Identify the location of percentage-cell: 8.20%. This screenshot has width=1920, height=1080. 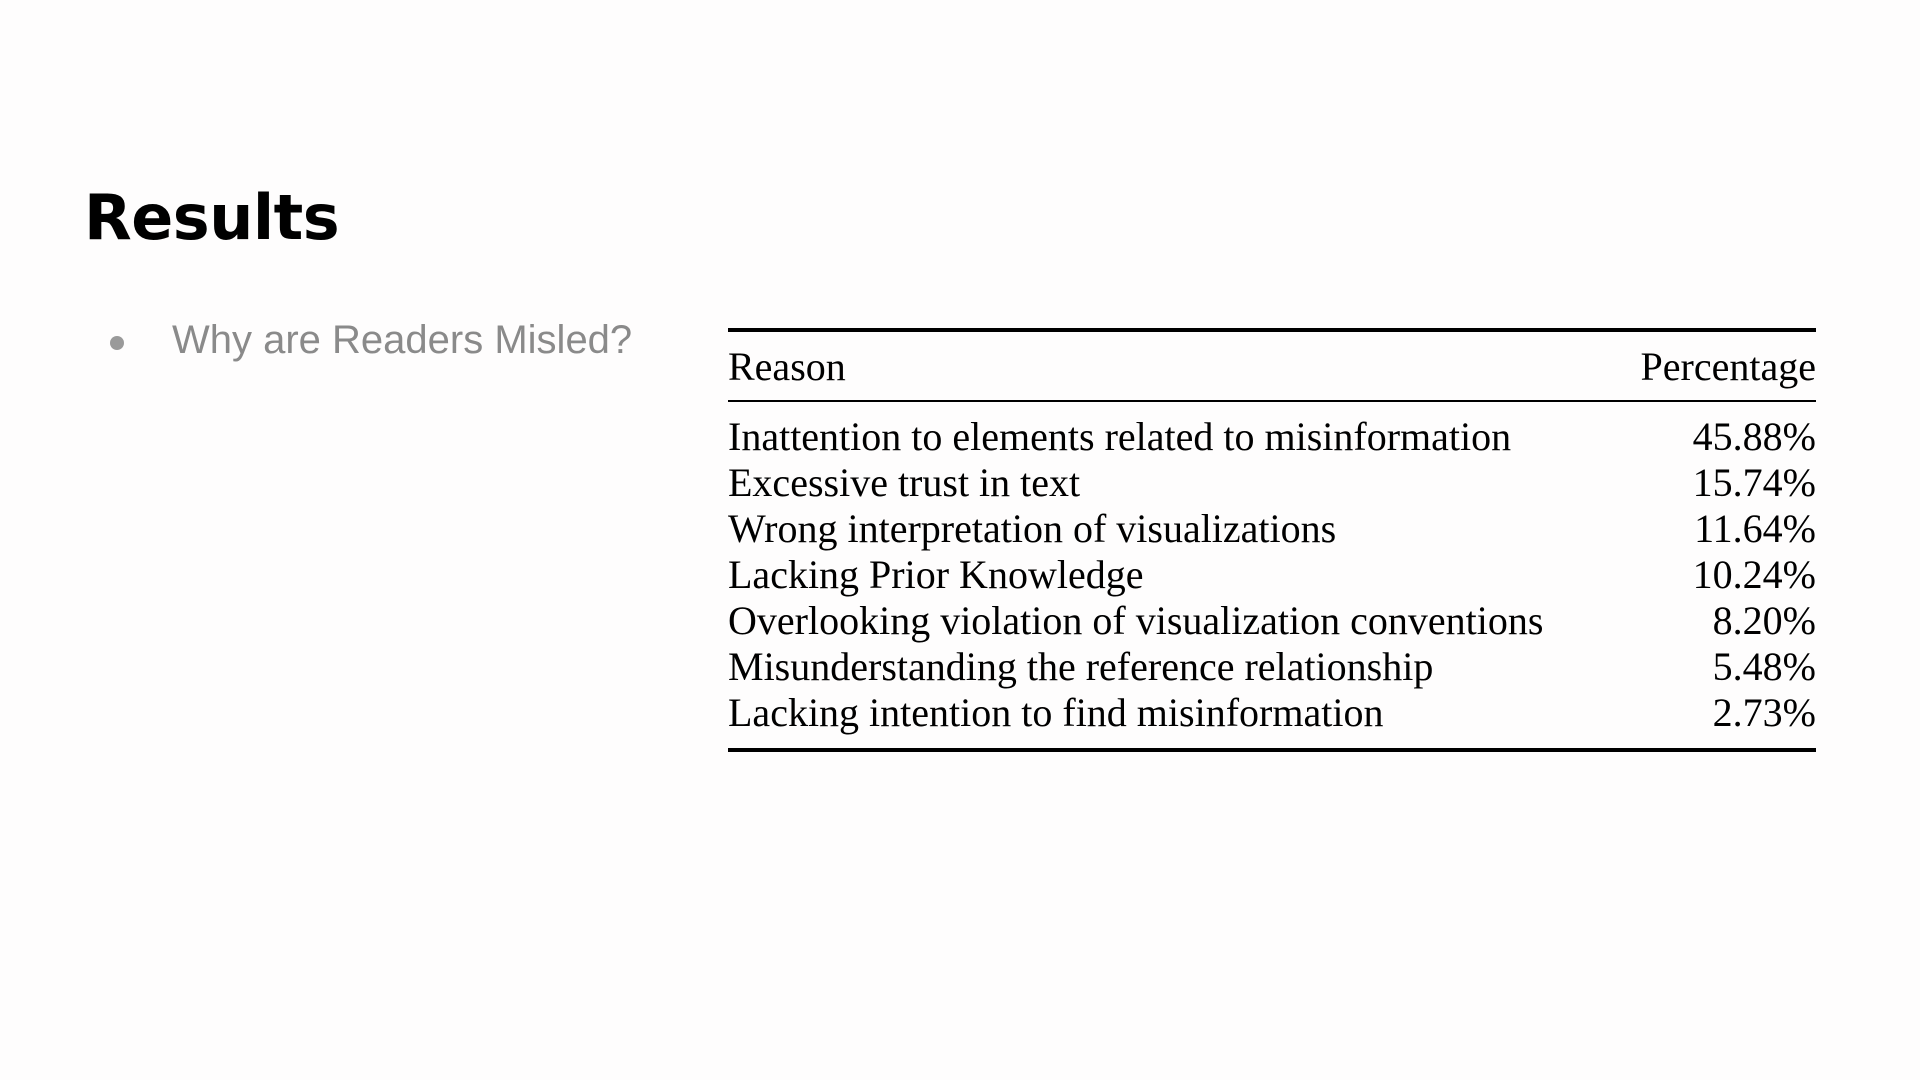
(1764, 620).